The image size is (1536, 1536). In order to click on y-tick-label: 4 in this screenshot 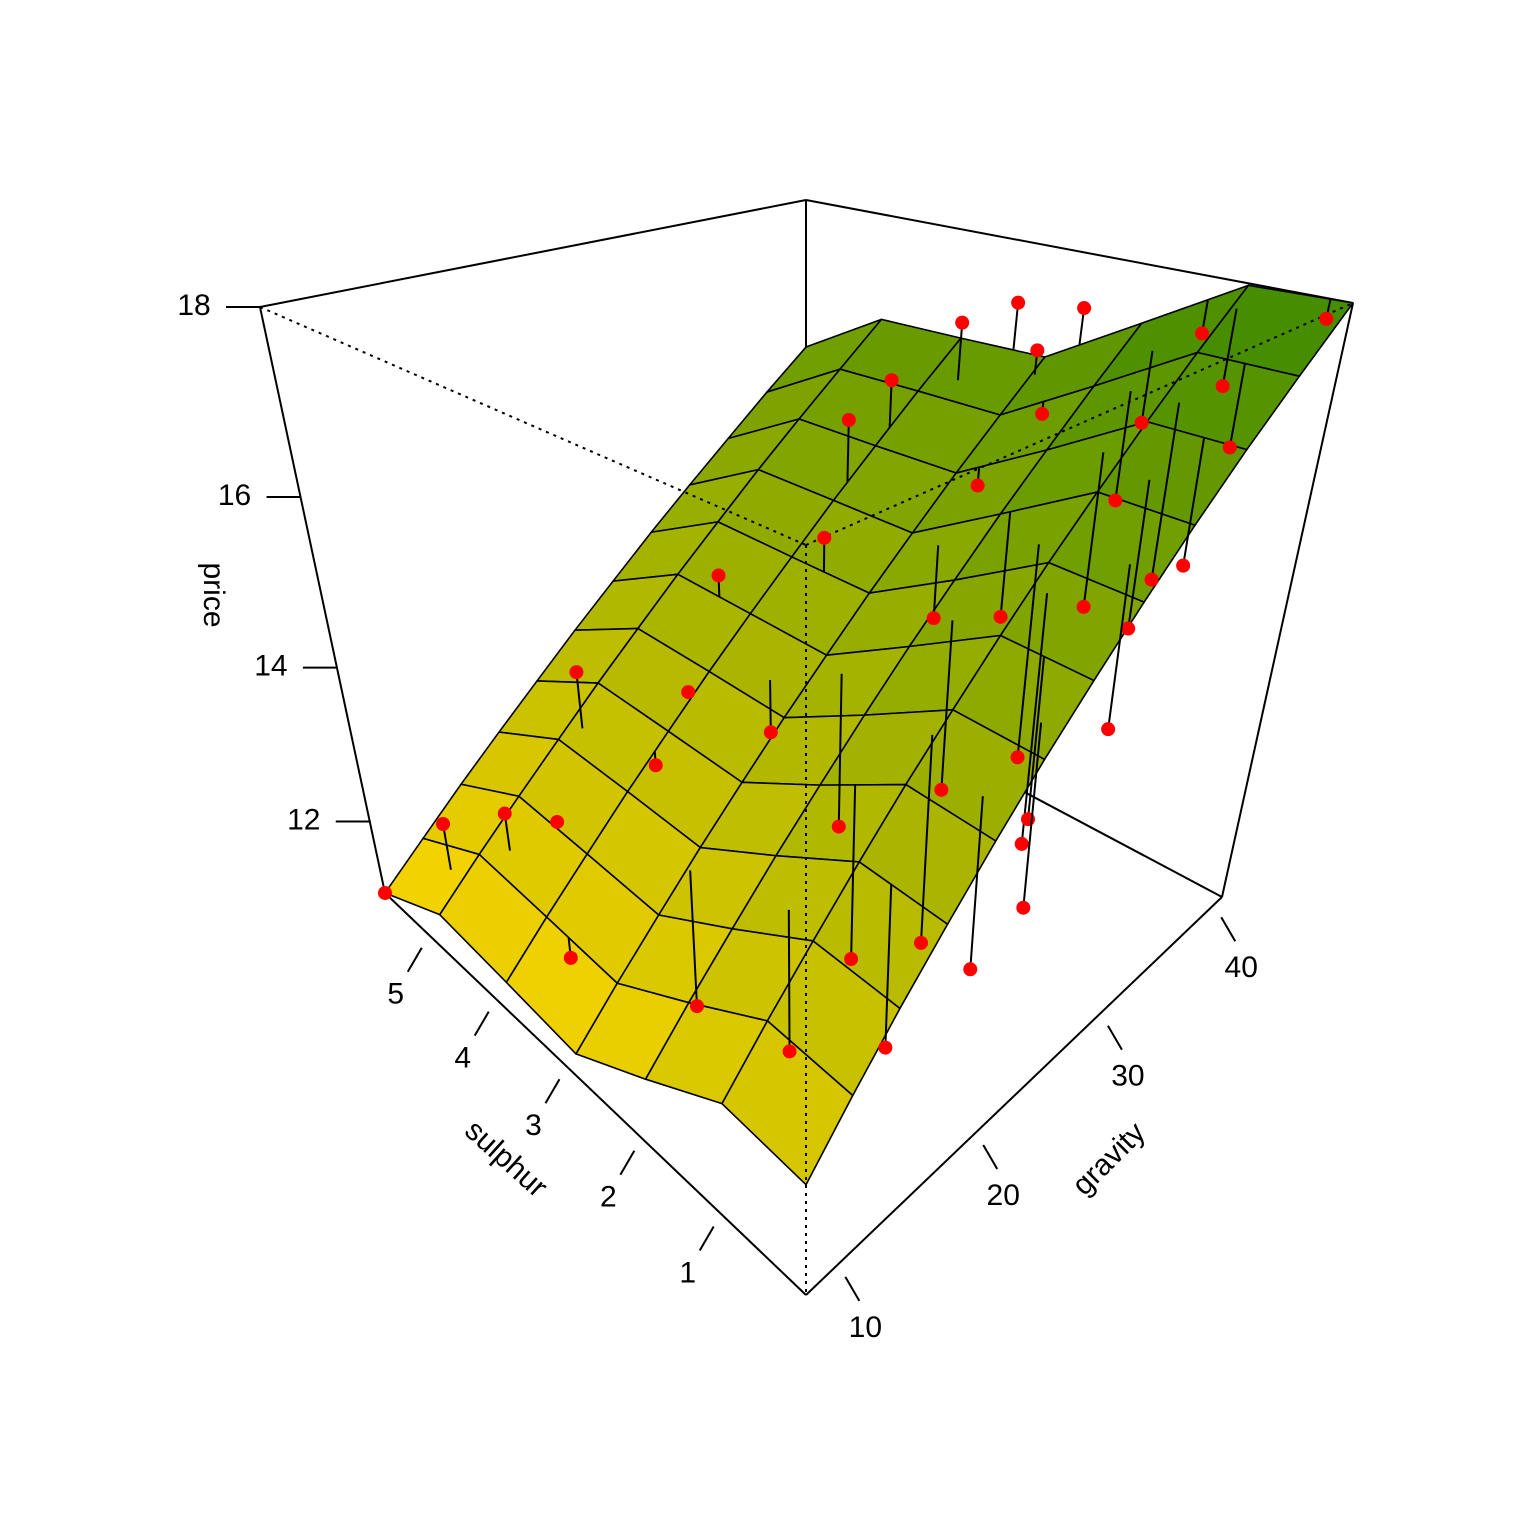, I will do `click(462, 1058)`.